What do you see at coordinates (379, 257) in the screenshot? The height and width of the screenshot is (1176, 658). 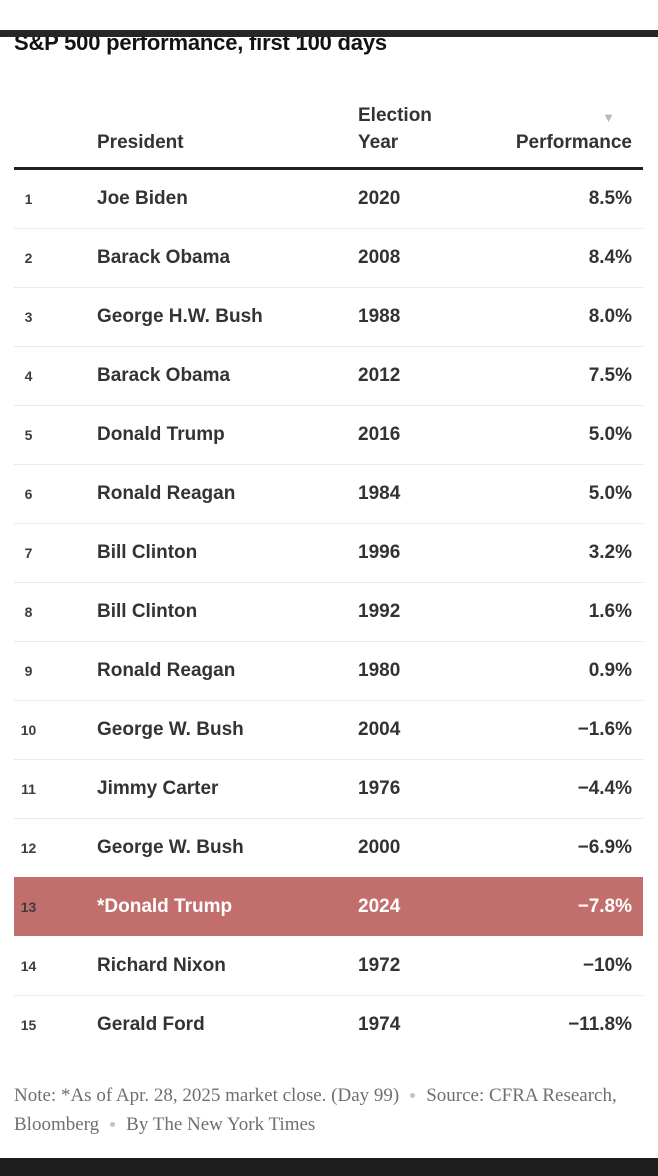 I see `year-cell: 2008` at bounding box center [379, 257].